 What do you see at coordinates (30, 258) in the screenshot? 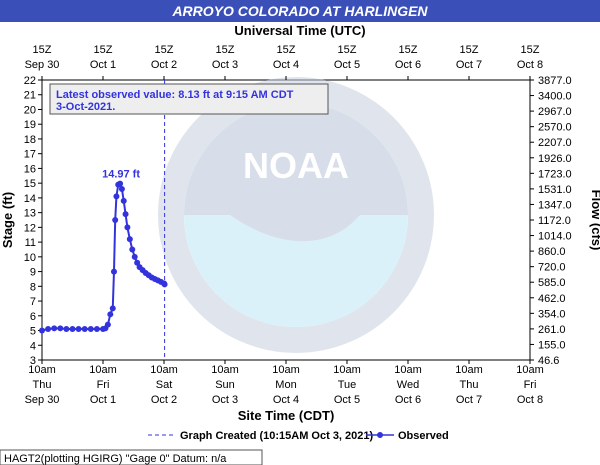
I see `y-tick-label: 10` at bounding box center [30, 258].